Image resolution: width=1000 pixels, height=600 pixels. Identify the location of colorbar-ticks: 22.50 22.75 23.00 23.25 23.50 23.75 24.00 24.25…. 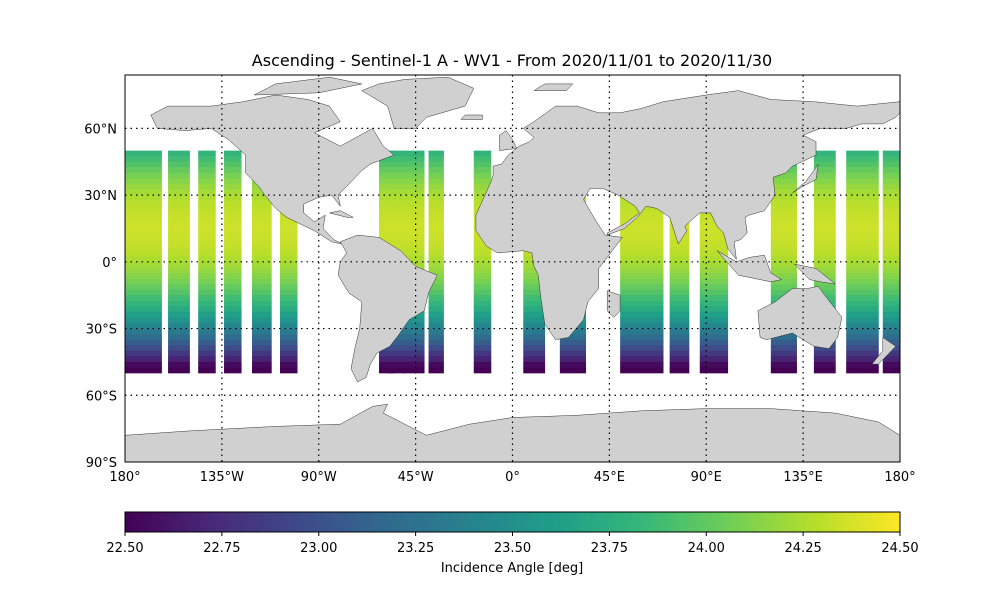
(512, 544).